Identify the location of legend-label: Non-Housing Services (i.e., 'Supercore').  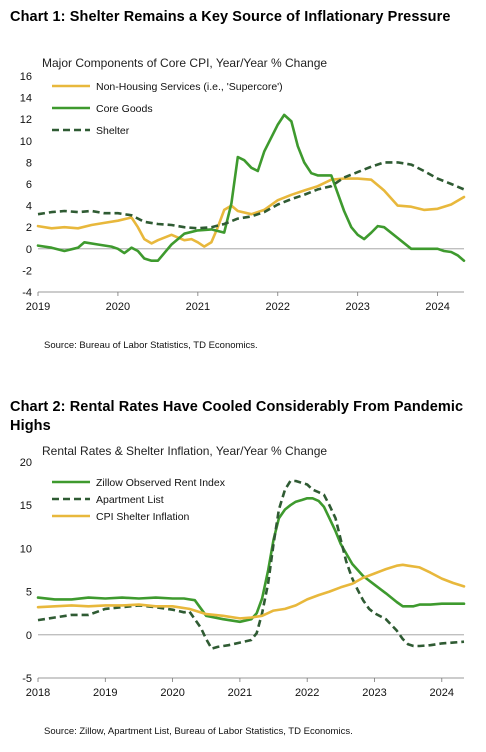
(189, 87).